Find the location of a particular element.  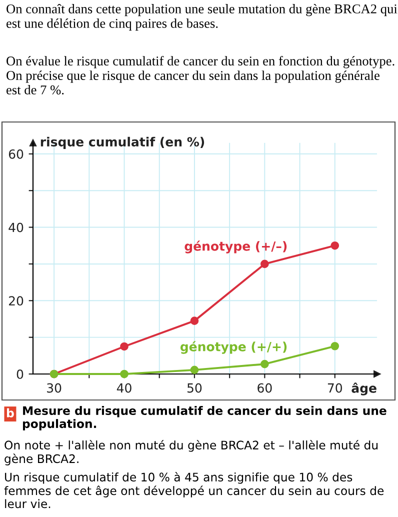

x-tick-label: 60 is located at coordinates (265, 388).